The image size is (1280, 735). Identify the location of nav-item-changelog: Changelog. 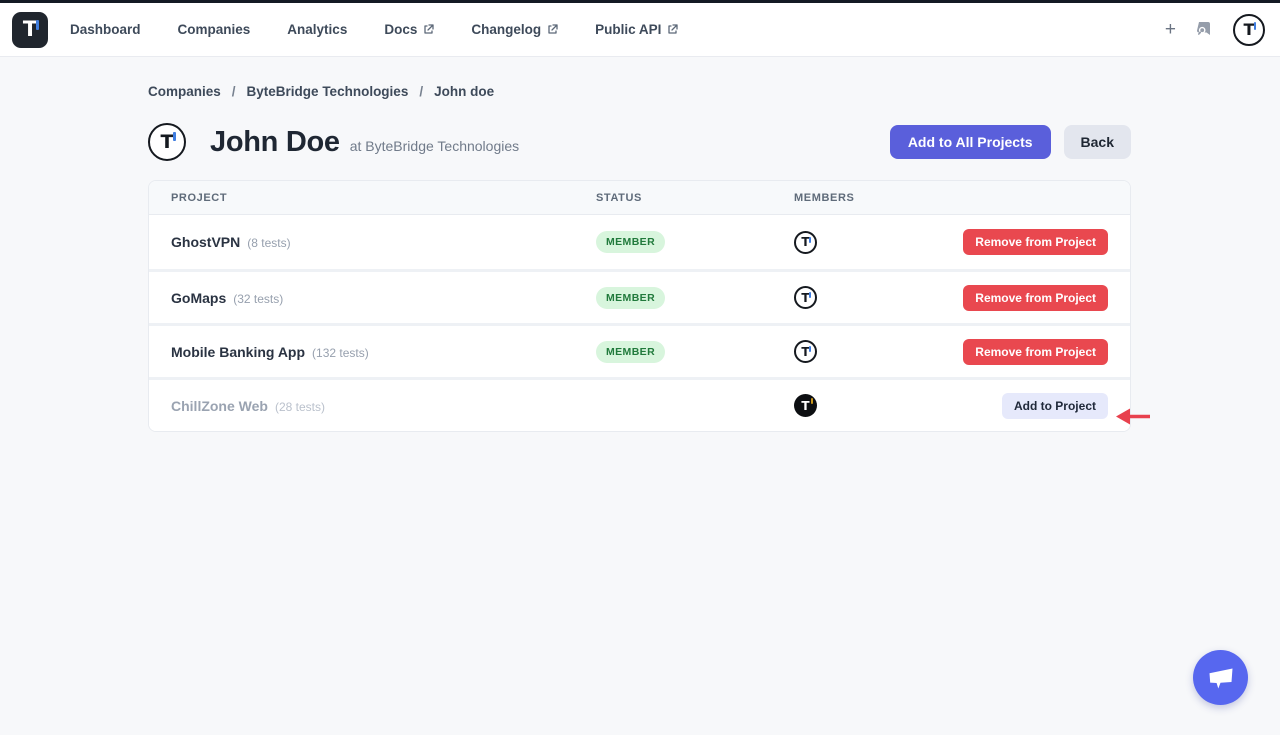
(514, 29).